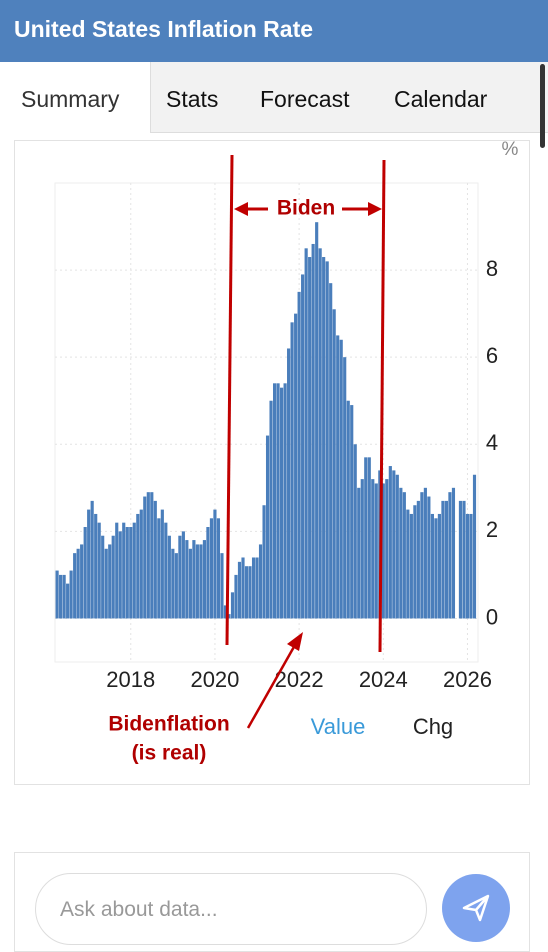 The width and height of the screenshot is (548, 952). I want to click on tab: Forecast, so click(305, 99).